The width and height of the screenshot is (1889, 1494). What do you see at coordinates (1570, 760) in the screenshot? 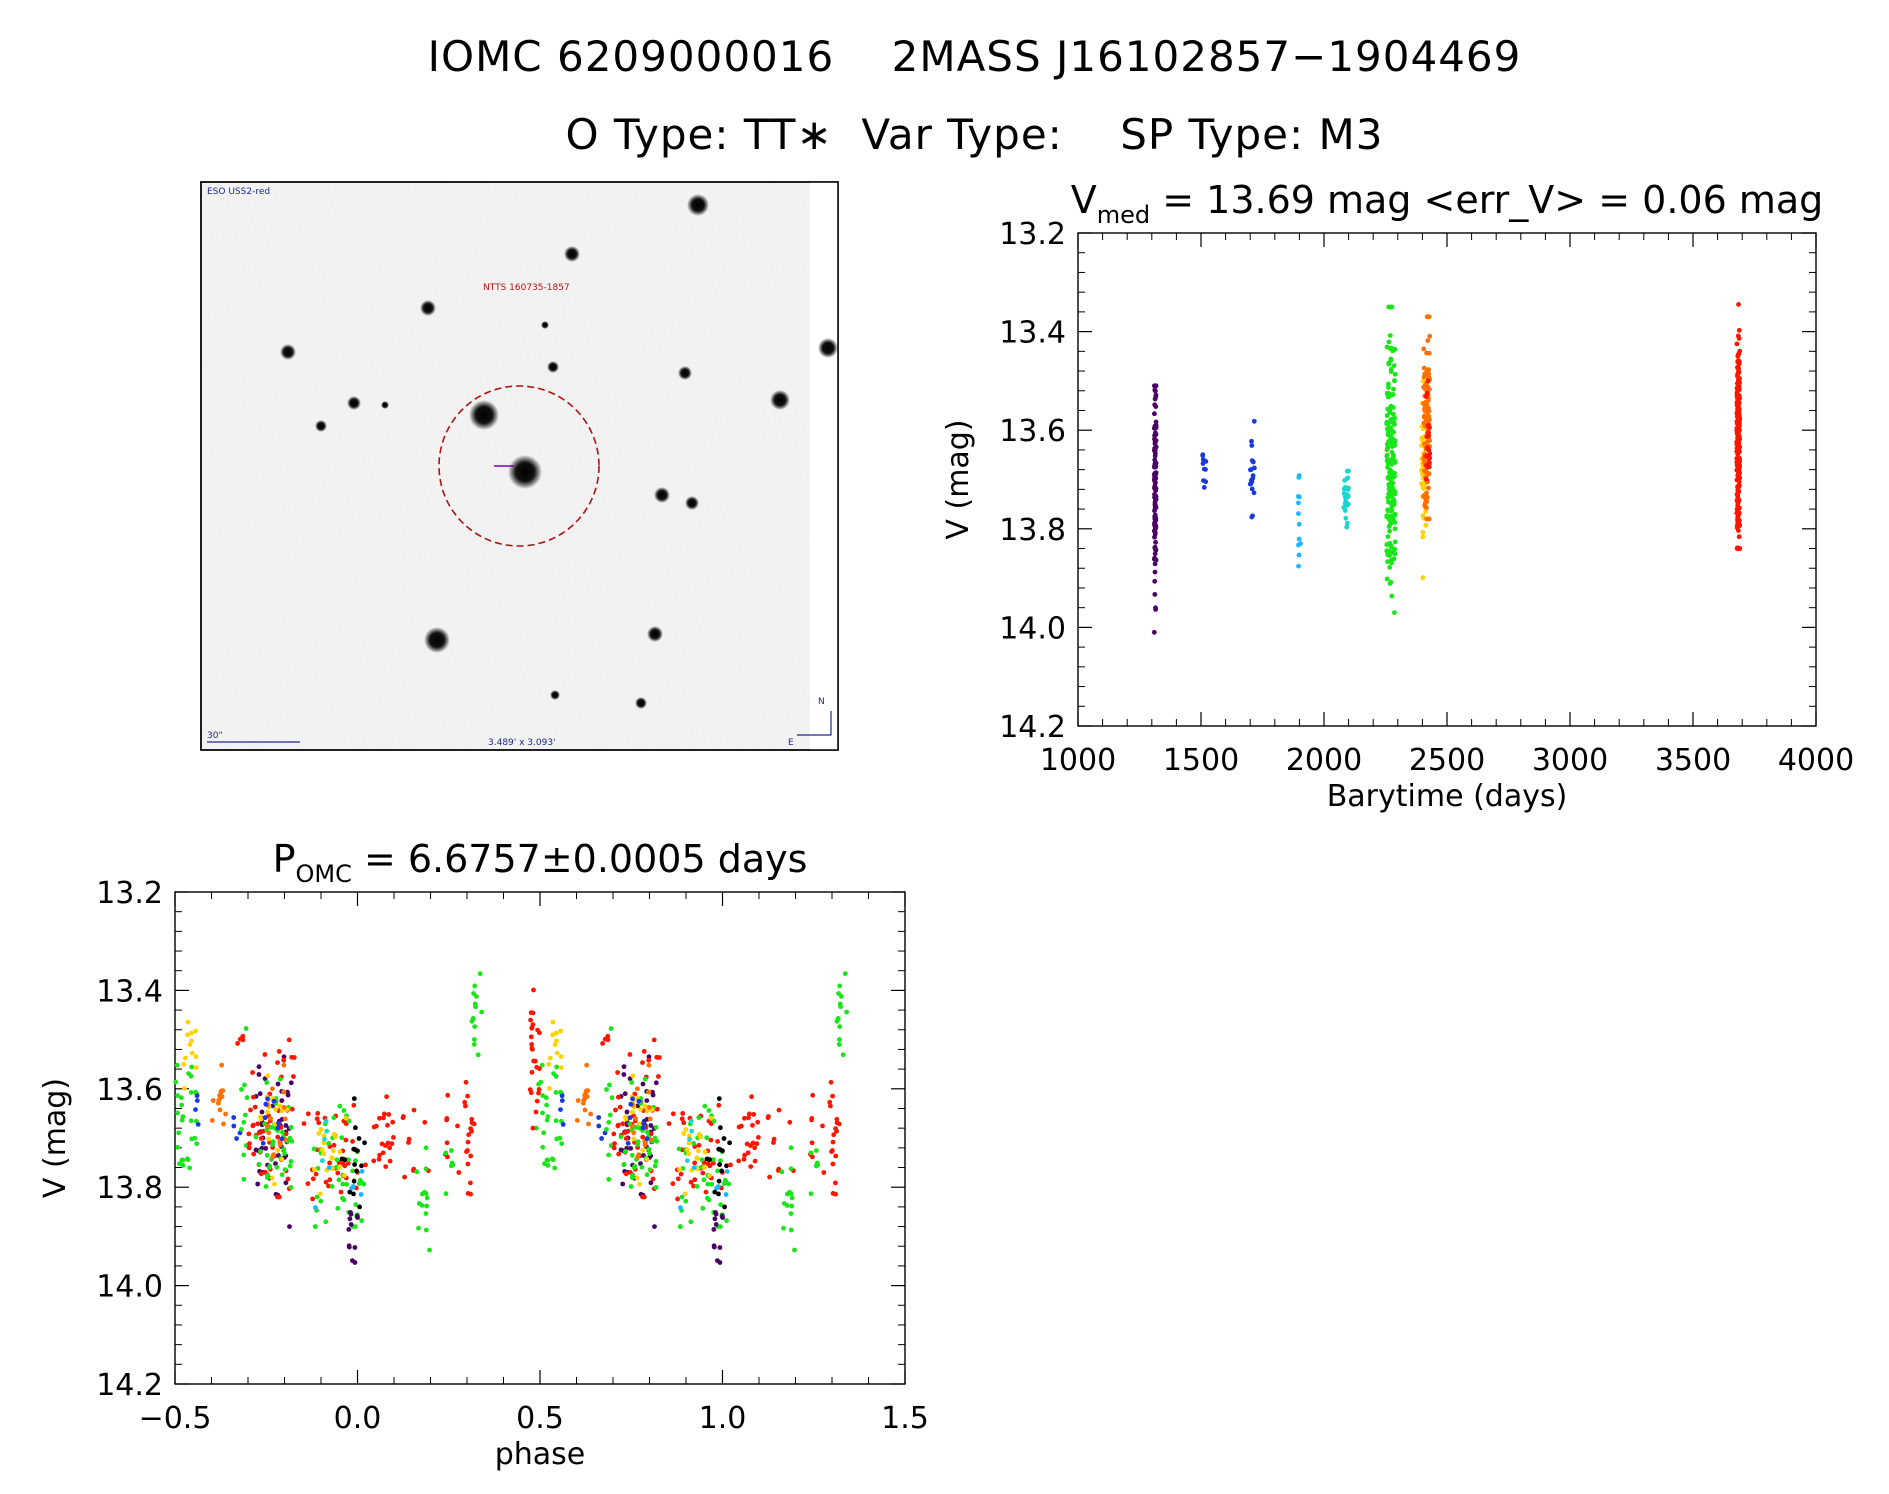
I see `lightcurve-x-tick-label: 3000` at bounding box center [1570, 760].